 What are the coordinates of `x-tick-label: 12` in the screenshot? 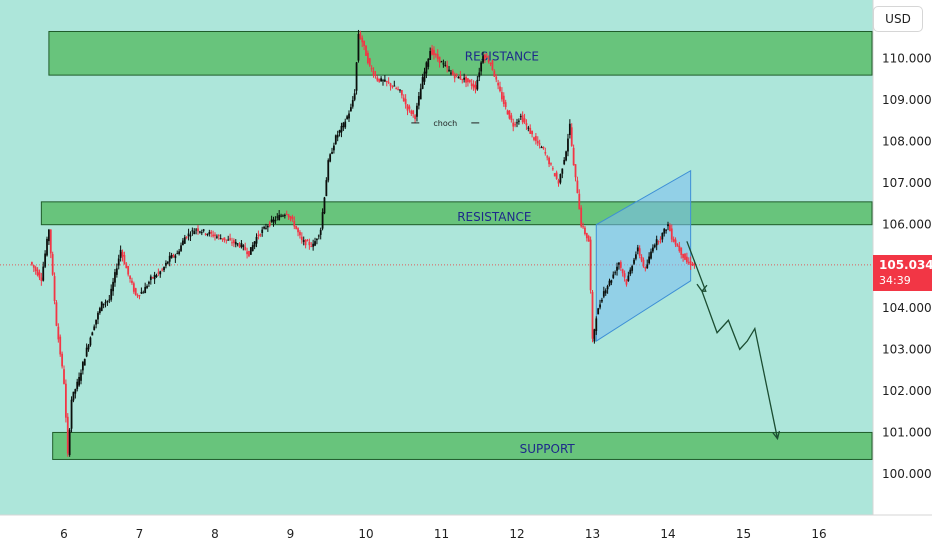 It's located at (516, 534).